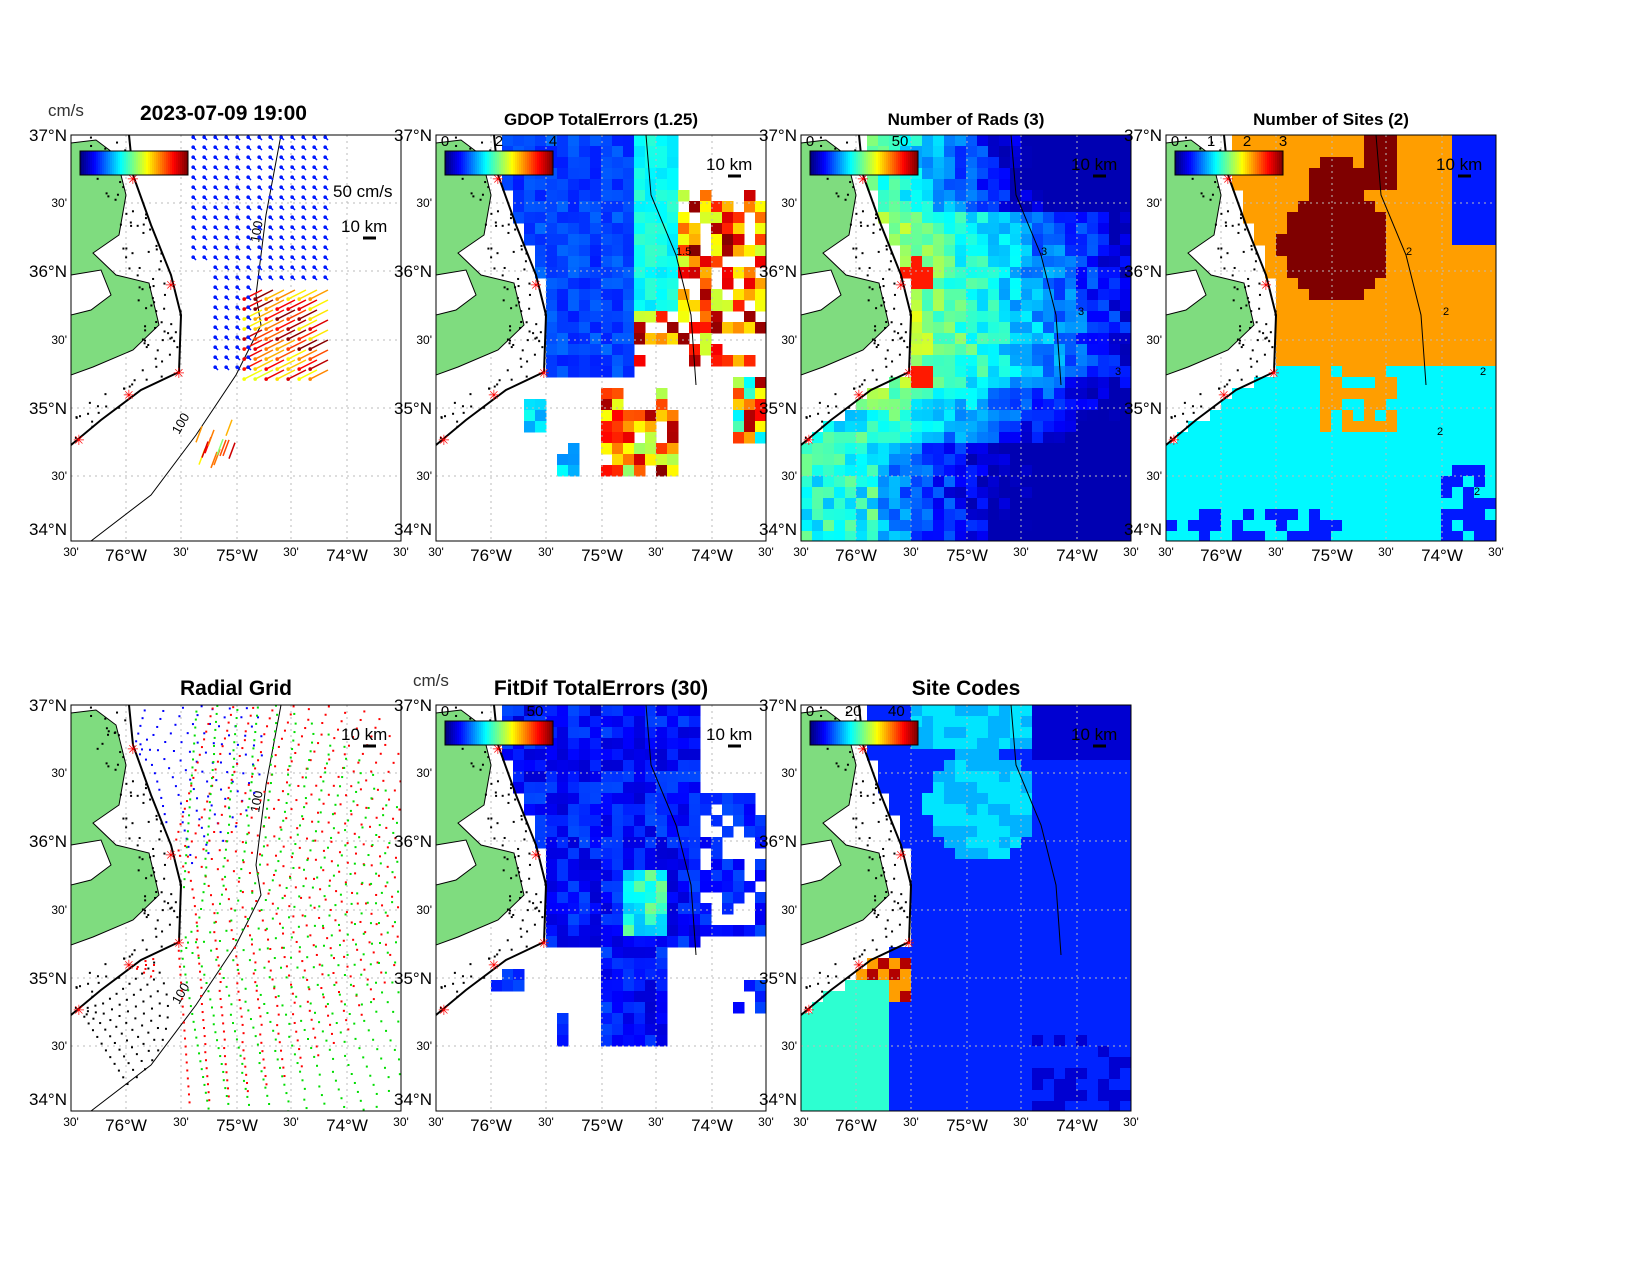 This screenshot has height=1275, width=1650. I want to click on x-tick-label: 30', so click(401, 552).